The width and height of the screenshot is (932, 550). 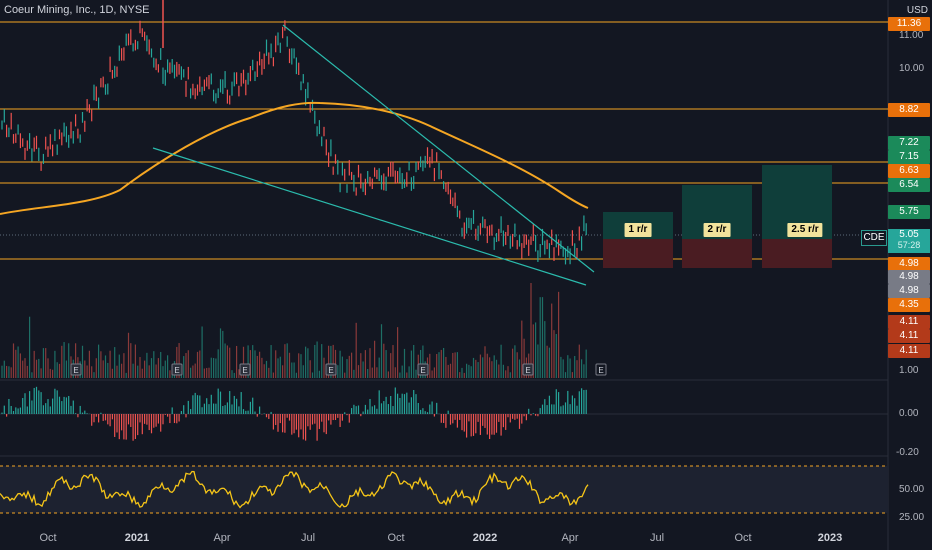 I want to click on price-level-tag: 5.75, so click(x=909, y=212).